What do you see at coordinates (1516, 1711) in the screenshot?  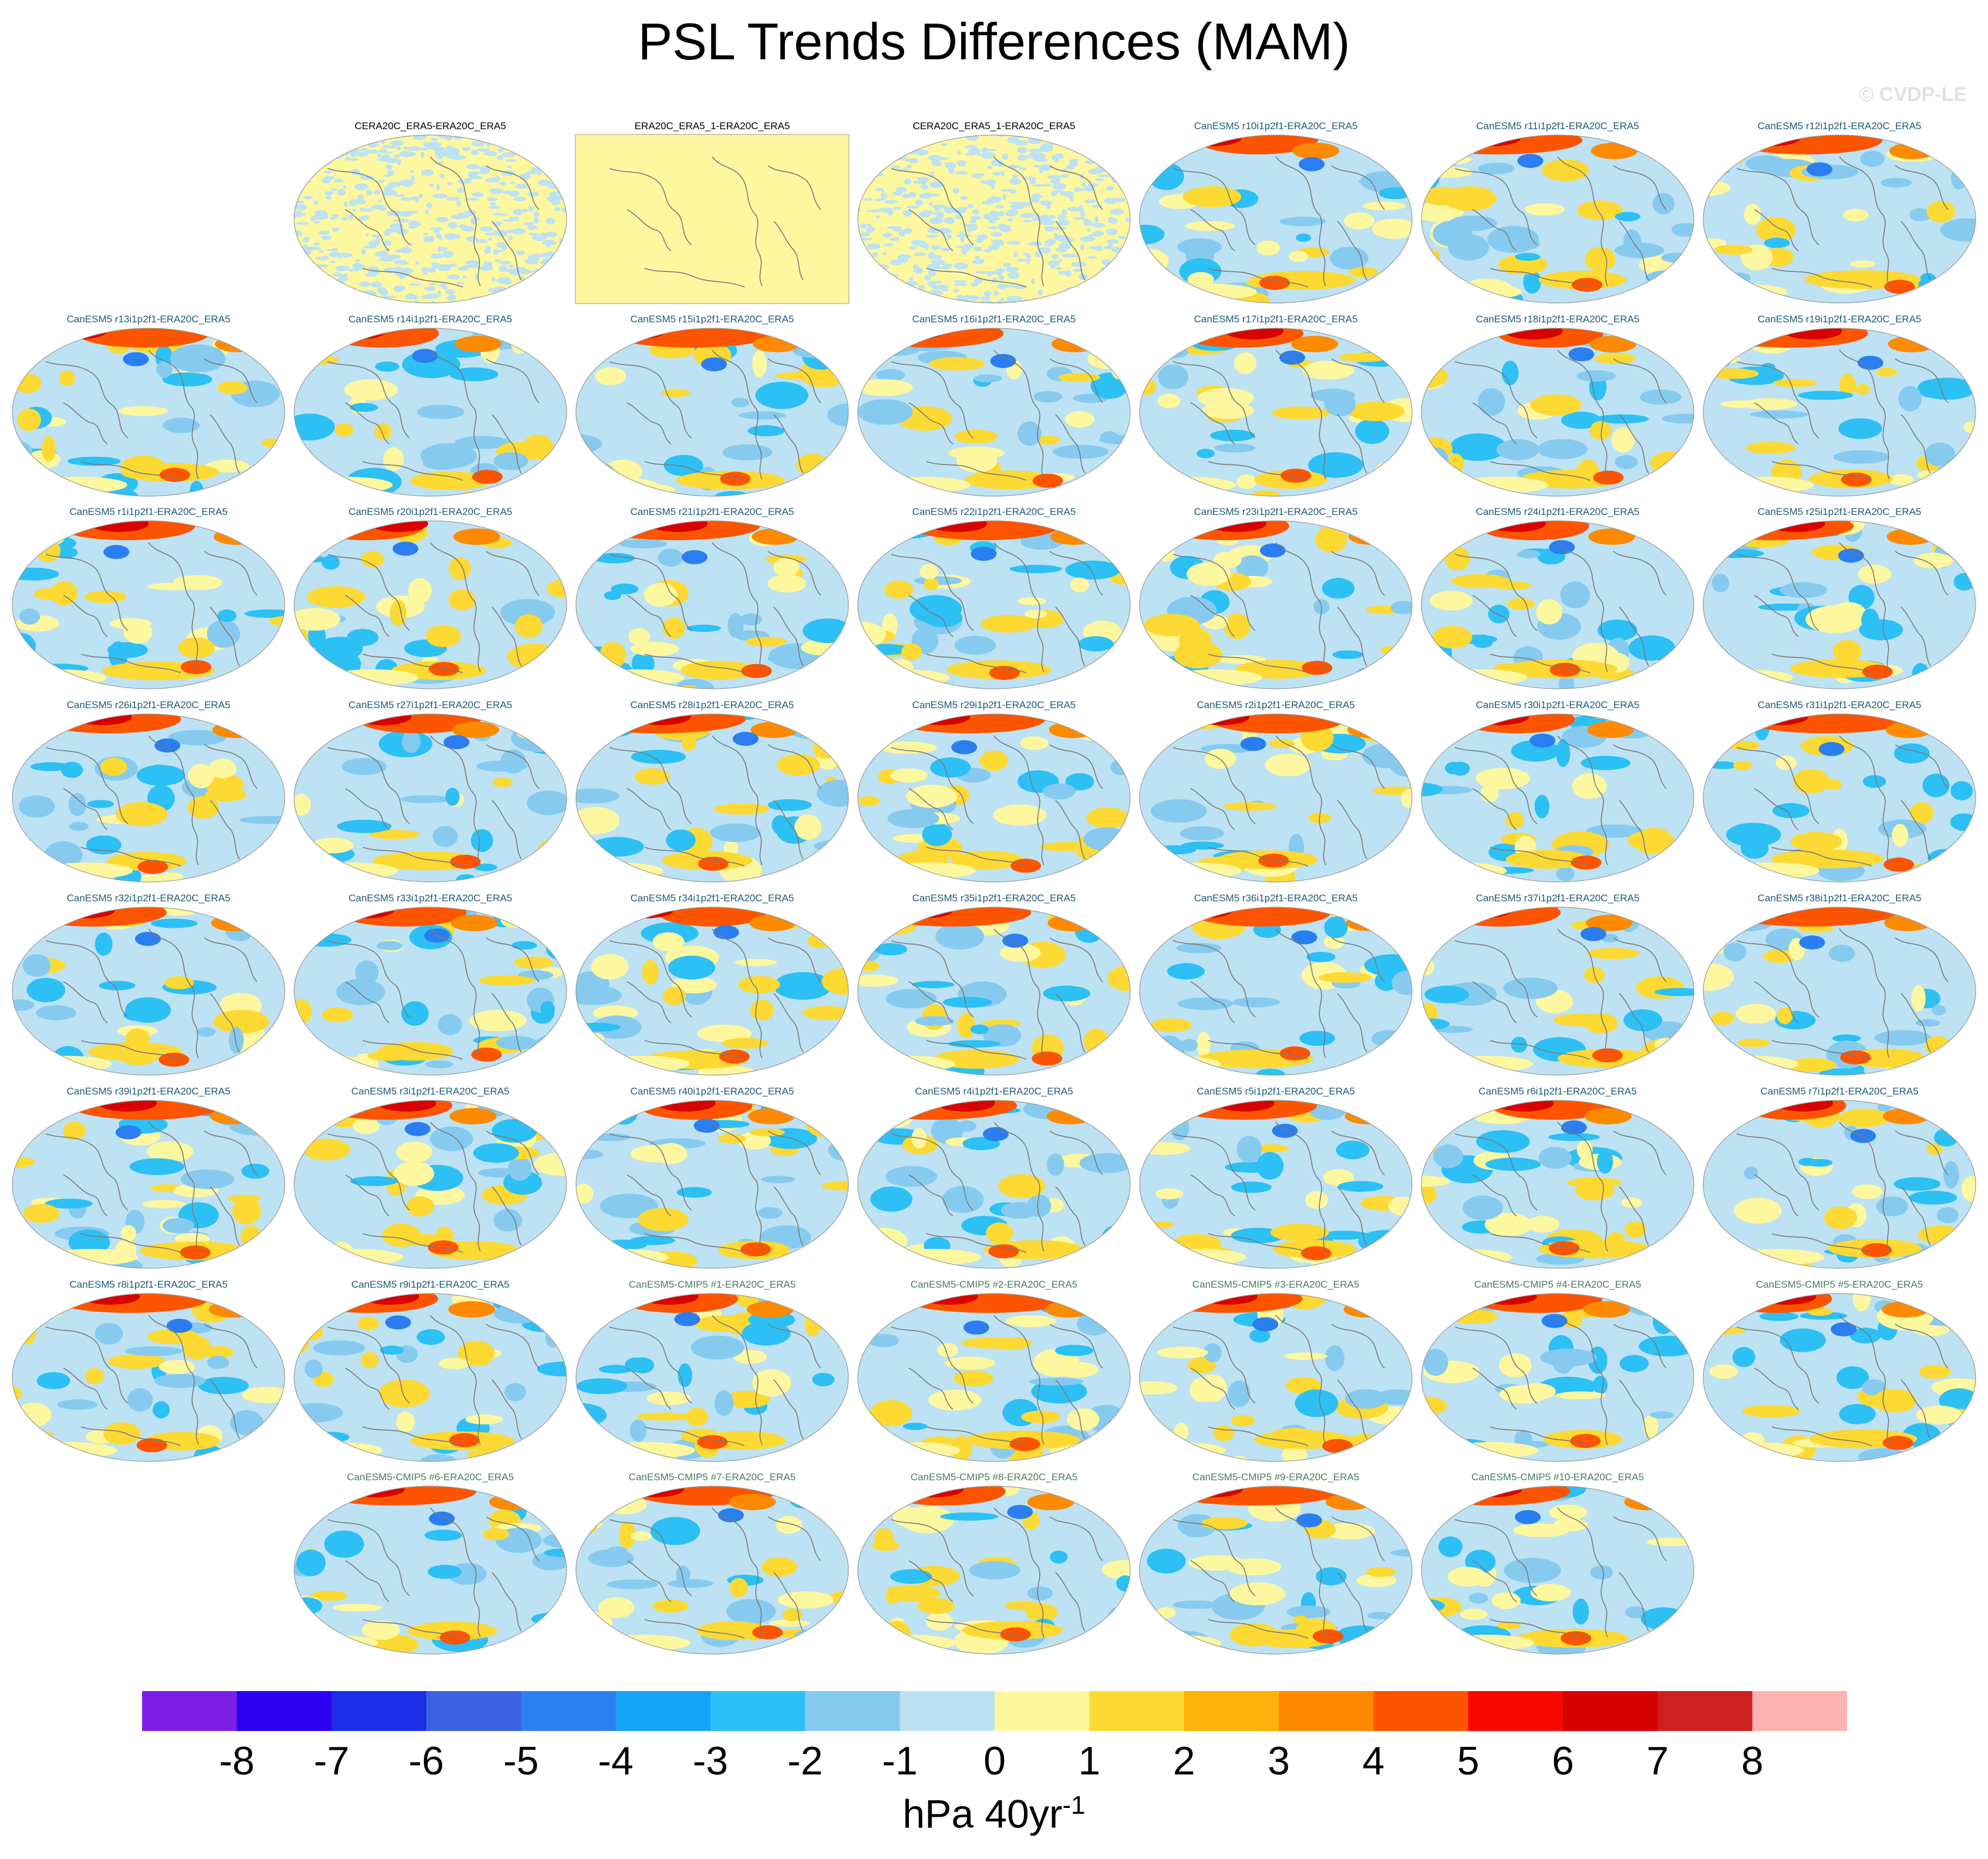 I see `colorbar-swatch` at bounding box center [1516, 1711].